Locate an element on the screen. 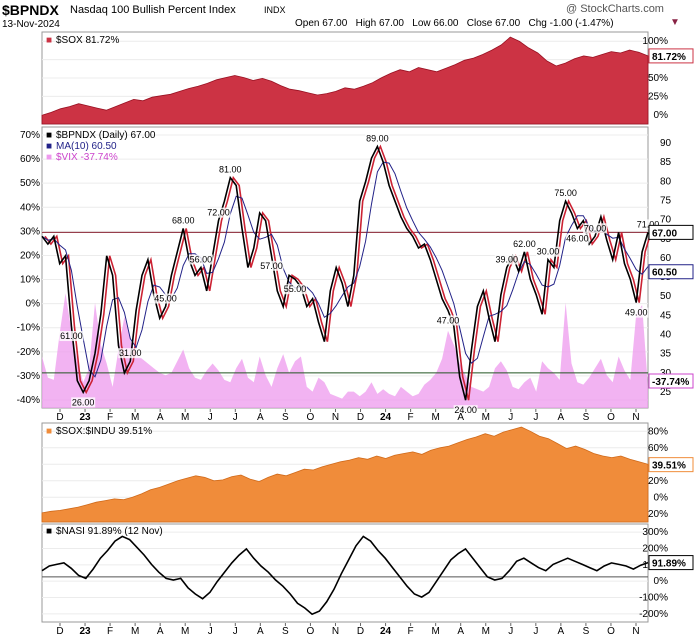 Image resolution: width=700 pixels, height=639 pixels. x-tick-label: 24 is located at coordinates (386, 417).